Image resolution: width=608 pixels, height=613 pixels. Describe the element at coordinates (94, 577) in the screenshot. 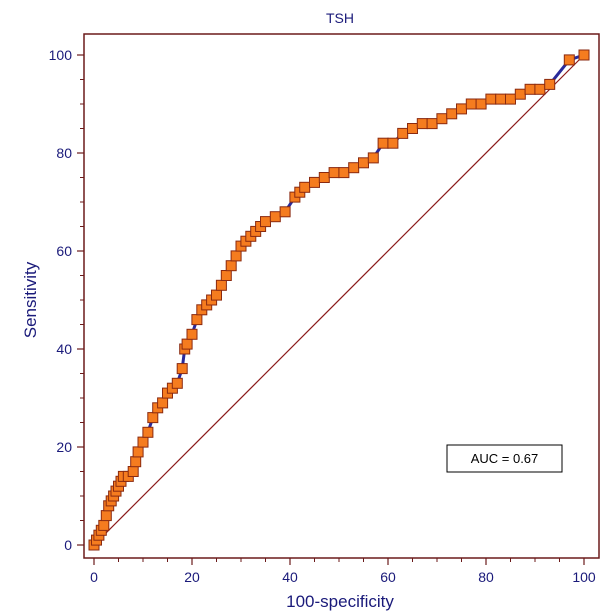

I see `x-tick-label: 0` at that location.